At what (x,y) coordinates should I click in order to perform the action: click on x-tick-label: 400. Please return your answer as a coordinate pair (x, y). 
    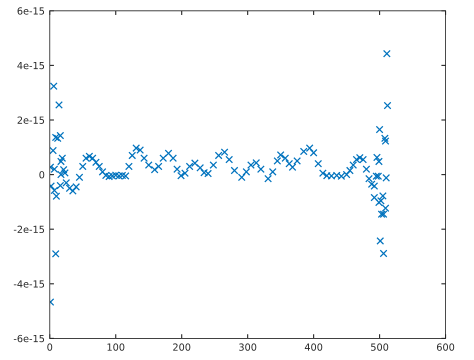
    Looking at the image, I should click on (313, 347).